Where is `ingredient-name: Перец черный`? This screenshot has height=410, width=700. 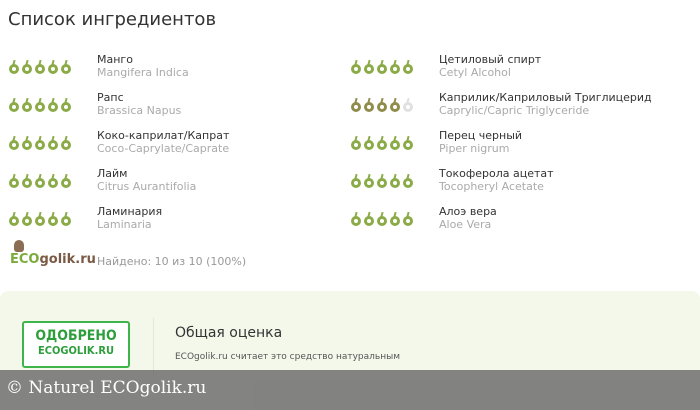
ingredient-name: Перец черный is located at coordinates (481, 135).